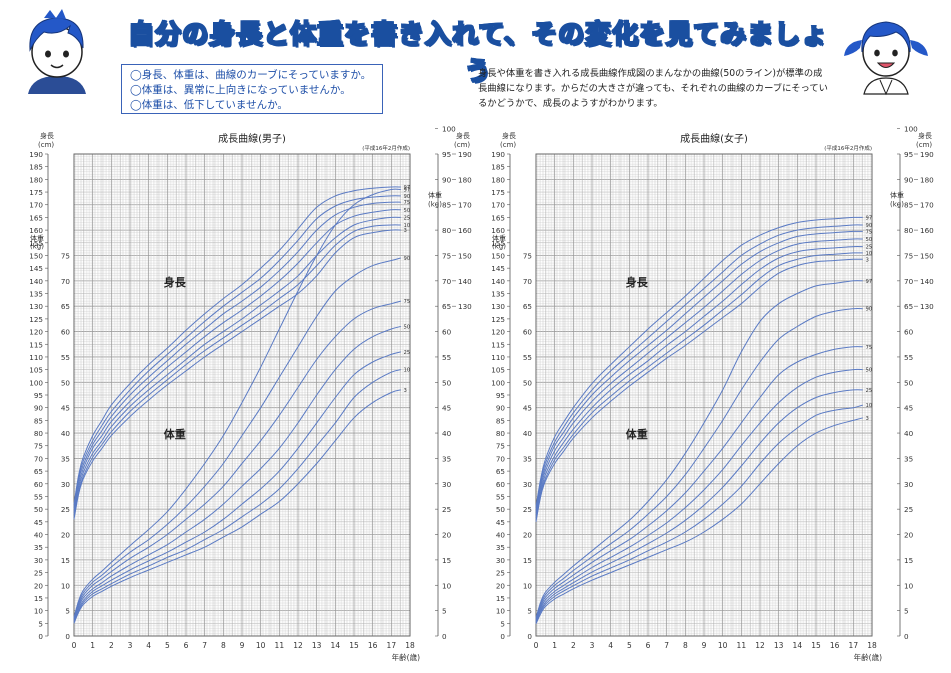  Describe the element at coordinates (498, 255) in the screenshot. I see `left-tick-label: 150` at that location.